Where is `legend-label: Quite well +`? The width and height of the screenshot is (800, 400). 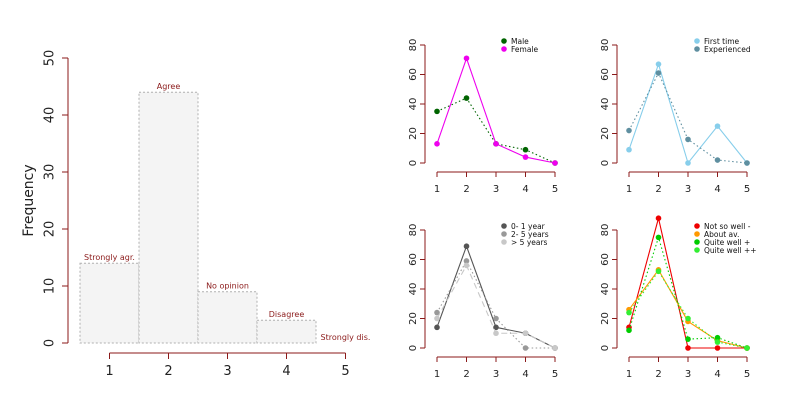 legend-label: Quite well + is located at coordinates (727, 242).